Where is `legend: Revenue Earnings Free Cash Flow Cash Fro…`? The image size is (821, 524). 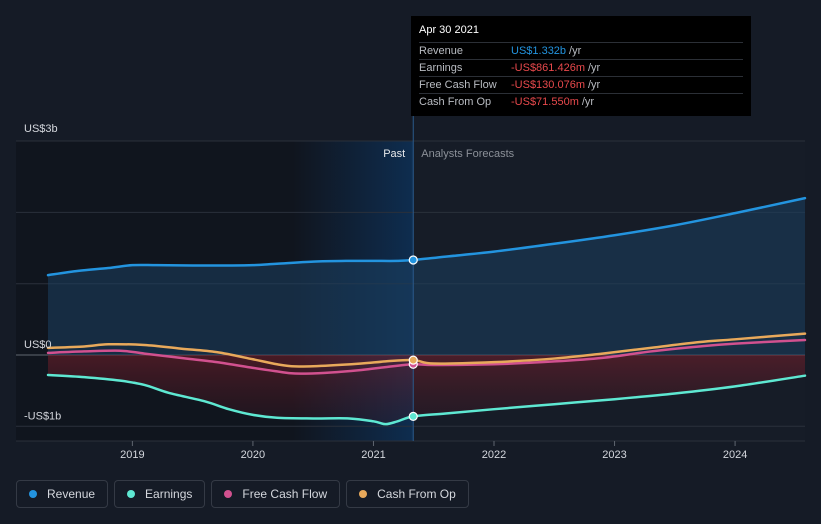 legend: Revenue Earnings Free Cash Flow Cash Fro… is located at coordinates (242, 494).